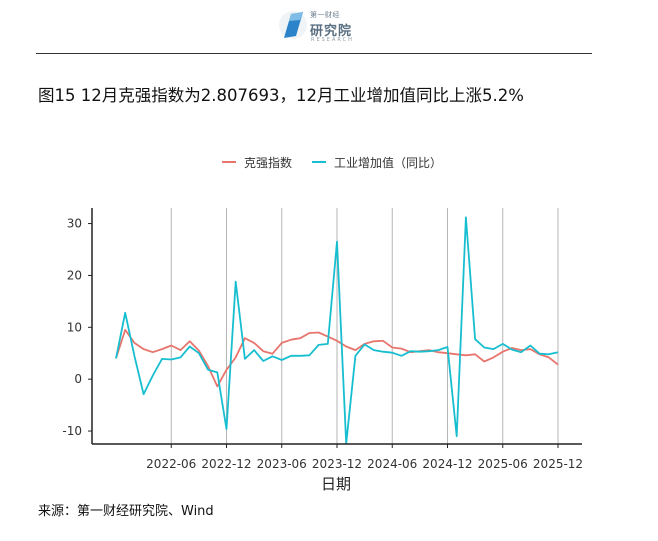 The height and width of the screenshot is (541, 658). Describe the element at coordinates (226, 464) in the screenshot. I see `x-tick-label: 2022-12` at that location.